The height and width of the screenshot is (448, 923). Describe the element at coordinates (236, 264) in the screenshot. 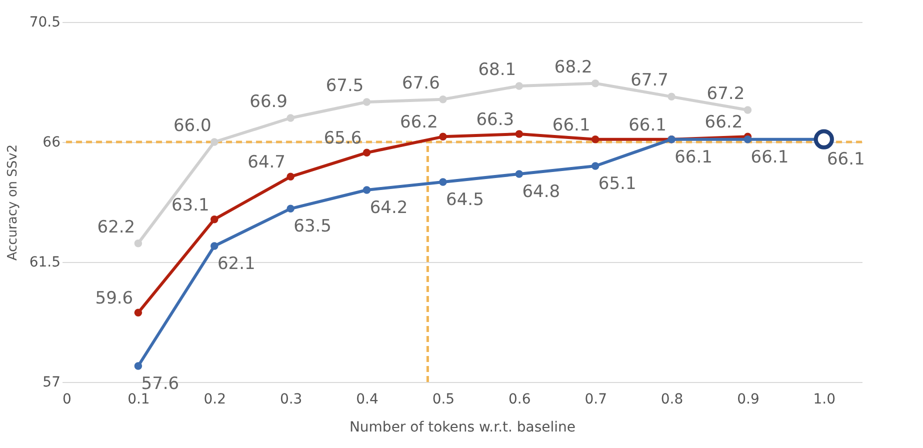

I see `data-label: 62.1` at that location.